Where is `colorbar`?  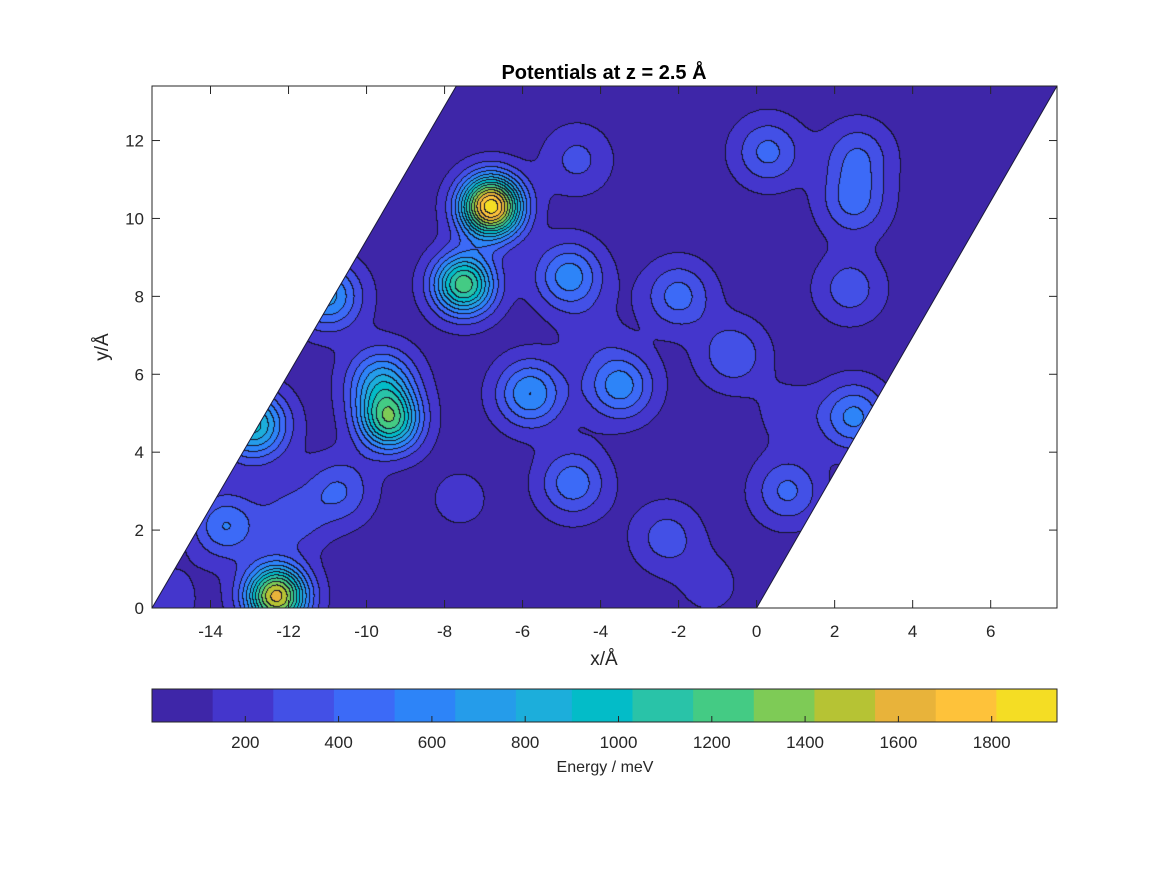
colorbar is located at coordinates (605, 705).